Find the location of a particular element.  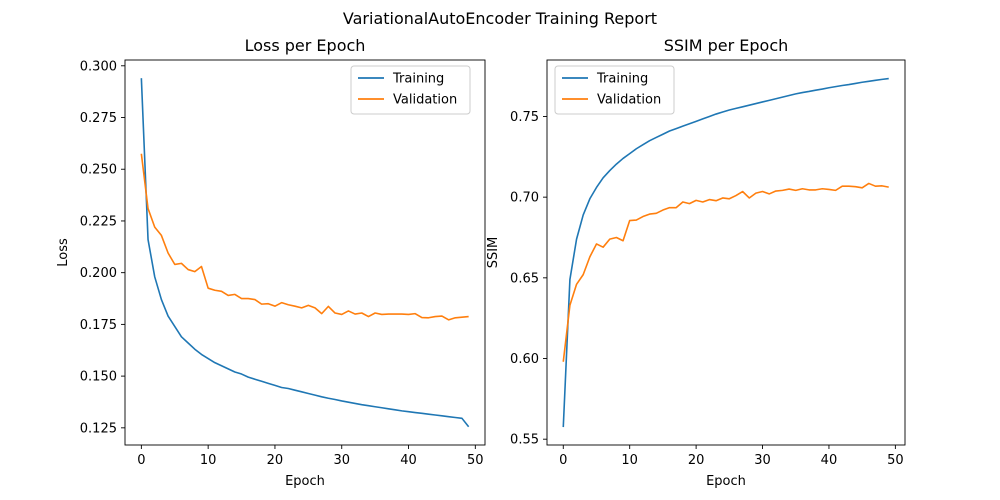

chart-2-series-validation-line is located at coordinates (725, 272).